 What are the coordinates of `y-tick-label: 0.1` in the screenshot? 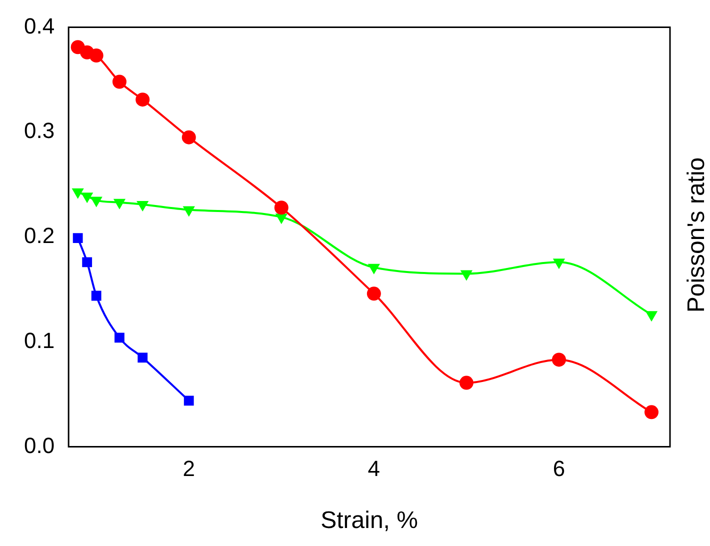 It's located at (39, 340).